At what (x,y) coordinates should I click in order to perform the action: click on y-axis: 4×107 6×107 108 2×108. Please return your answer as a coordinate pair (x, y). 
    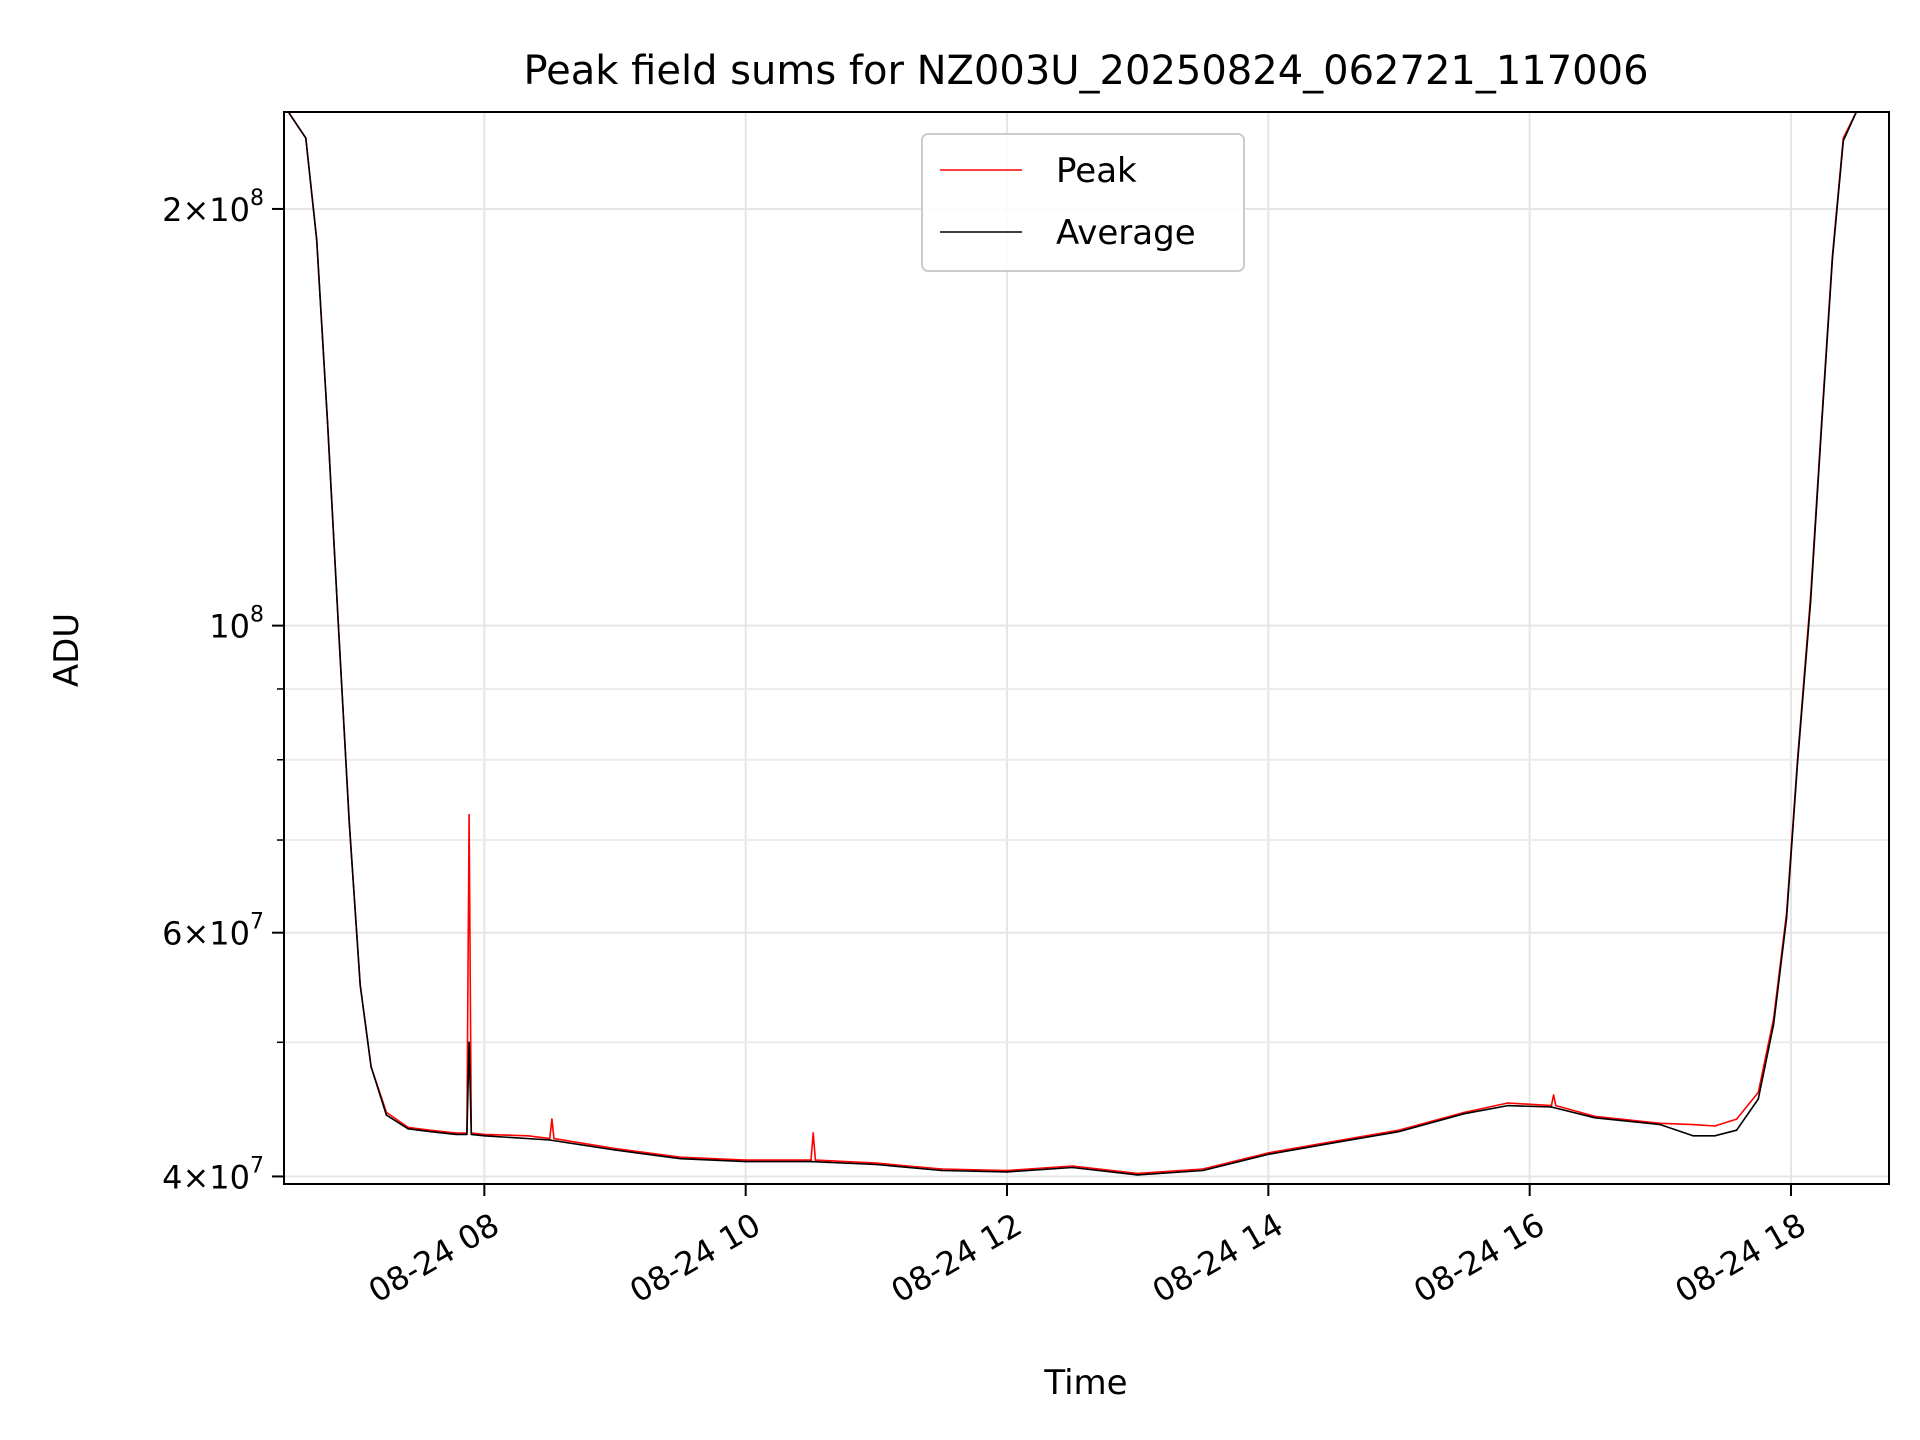
    Looking at the image, I should click on (223, 691).